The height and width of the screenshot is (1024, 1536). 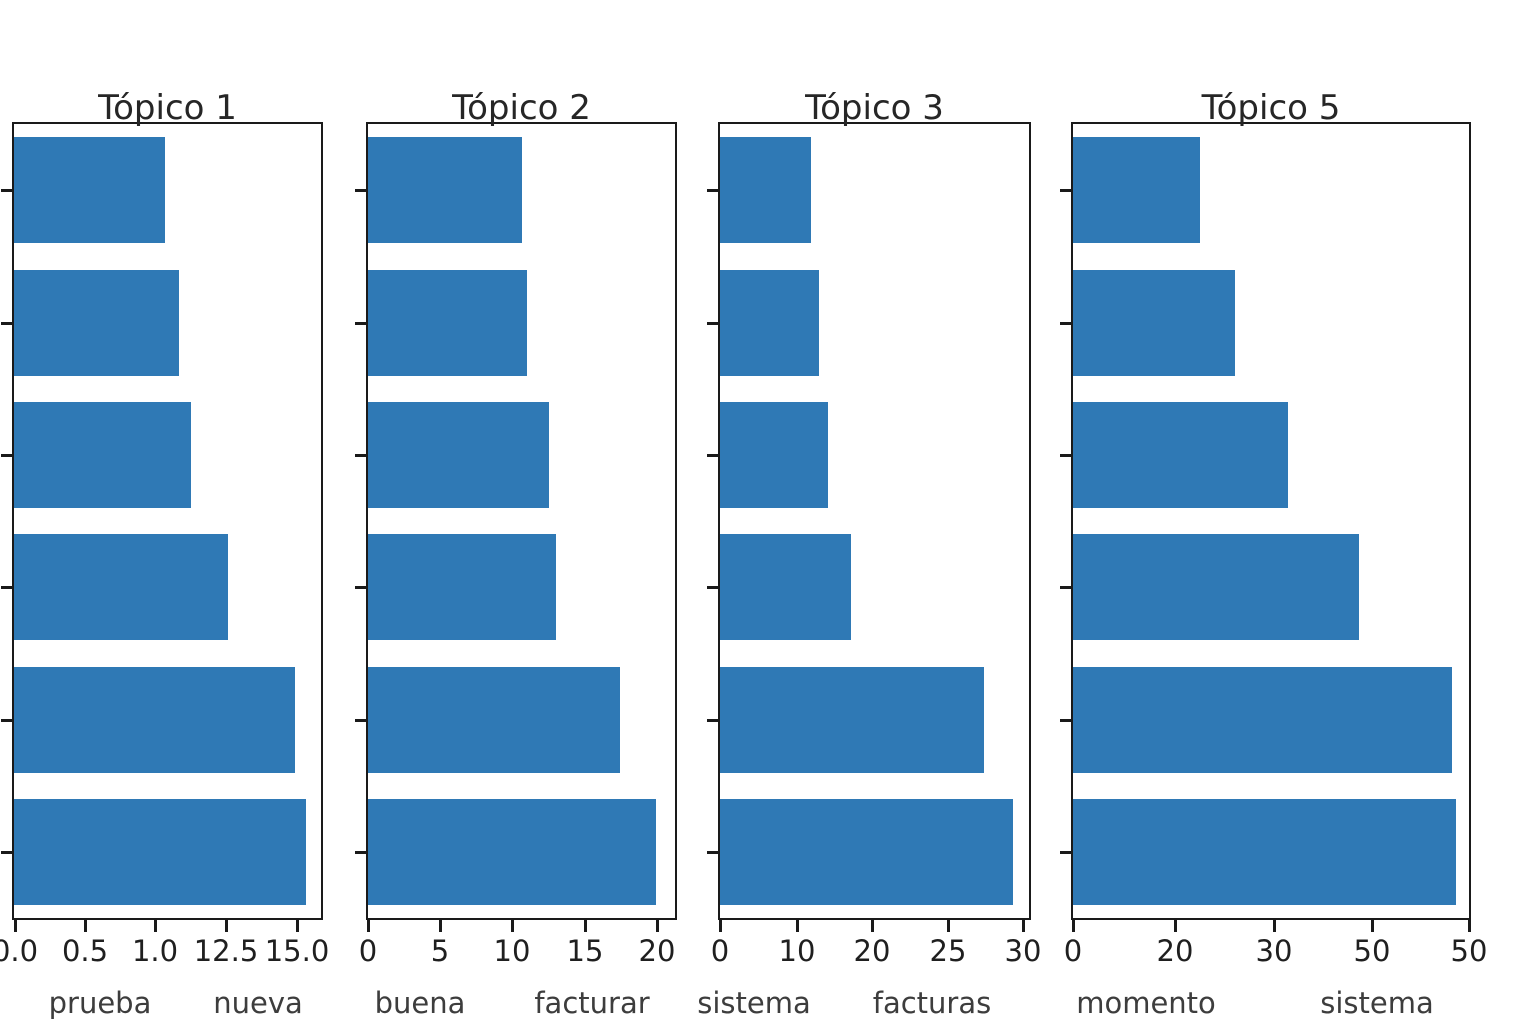 I want to click on x-tick-label: 15.0, so click(x=297, y=951).